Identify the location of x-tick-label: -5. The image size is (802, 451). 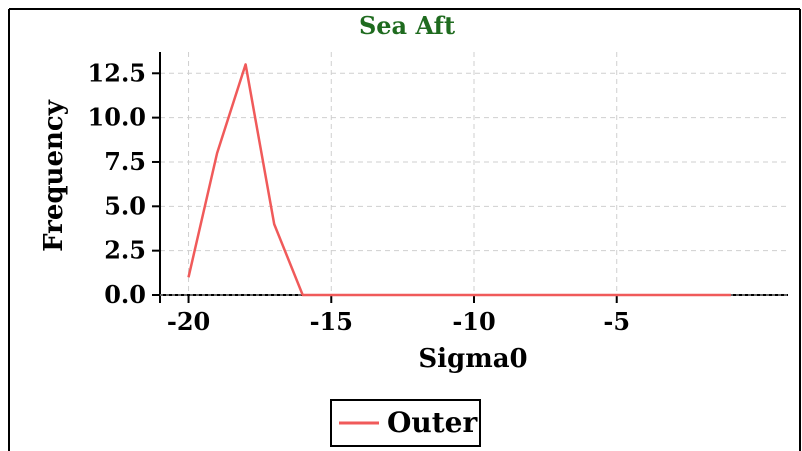
(616, 321).